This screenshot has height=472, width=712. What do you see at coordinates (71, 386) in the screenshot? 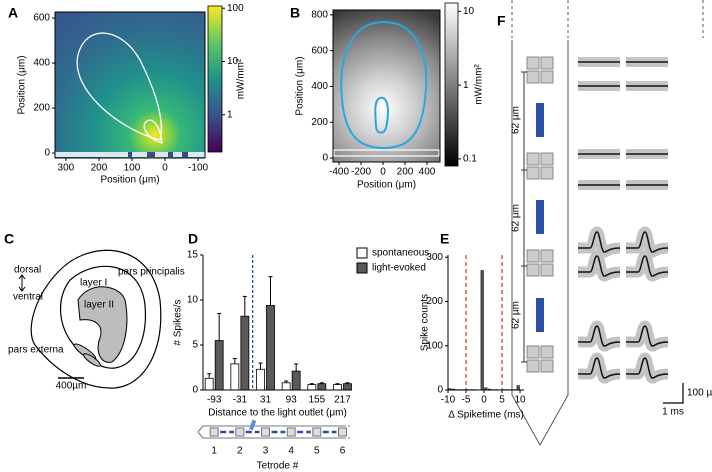
I see `scale-bar-label: 400µm` at bounding box center [71, 386].